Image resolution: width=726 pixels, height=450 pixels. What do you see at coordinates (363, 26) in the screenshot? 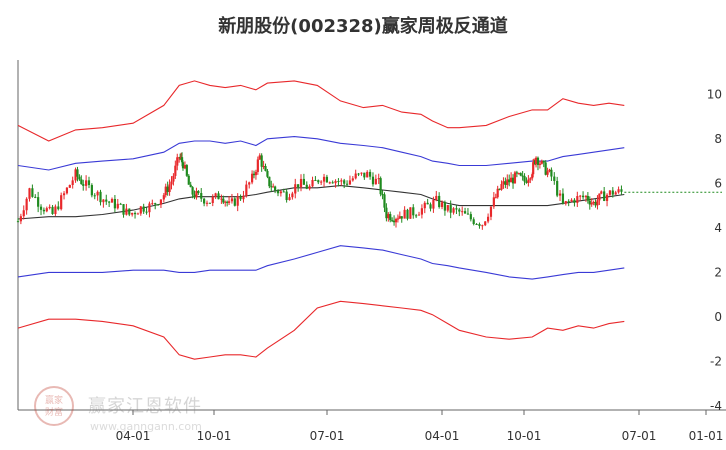
I see `chart-title: 新朋股份(002328)赢家周极反通道` at bounding box center [363, 26].